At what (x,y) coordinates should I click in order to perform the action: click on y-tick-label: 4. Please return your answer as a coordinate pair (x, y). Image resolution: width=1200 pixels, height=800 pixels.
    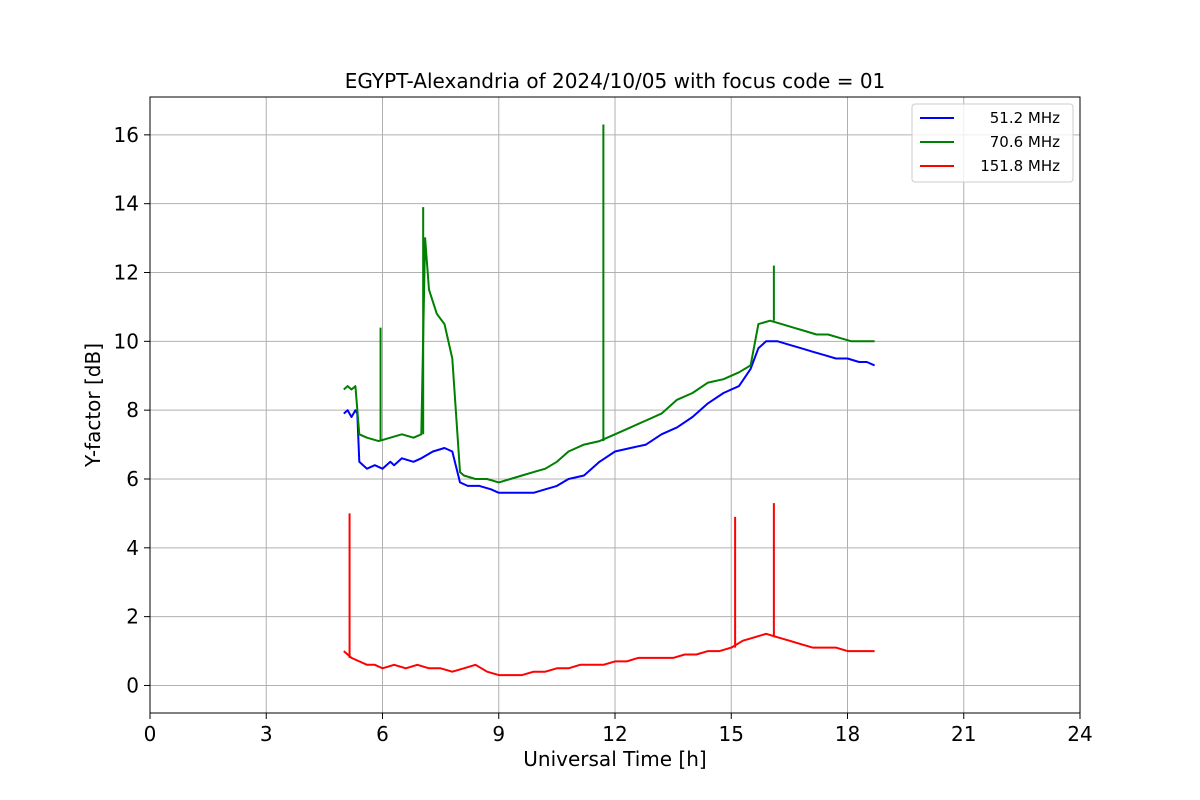
    Looking at the image, I should click on (132, 548).